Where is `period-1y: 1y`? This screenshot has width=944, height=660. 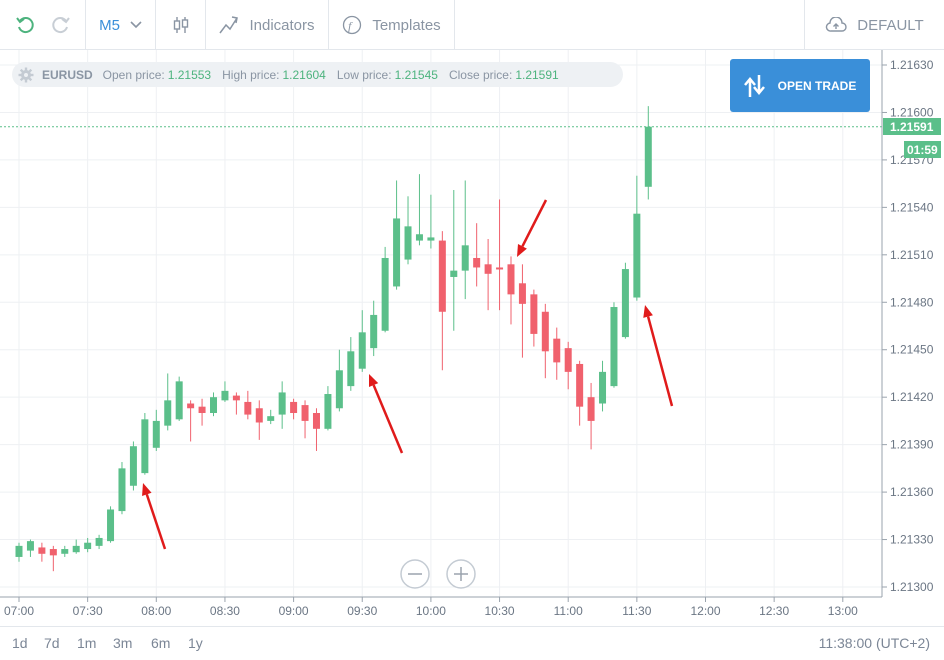
period-1y: 1y is located at coordinates (195, 643).